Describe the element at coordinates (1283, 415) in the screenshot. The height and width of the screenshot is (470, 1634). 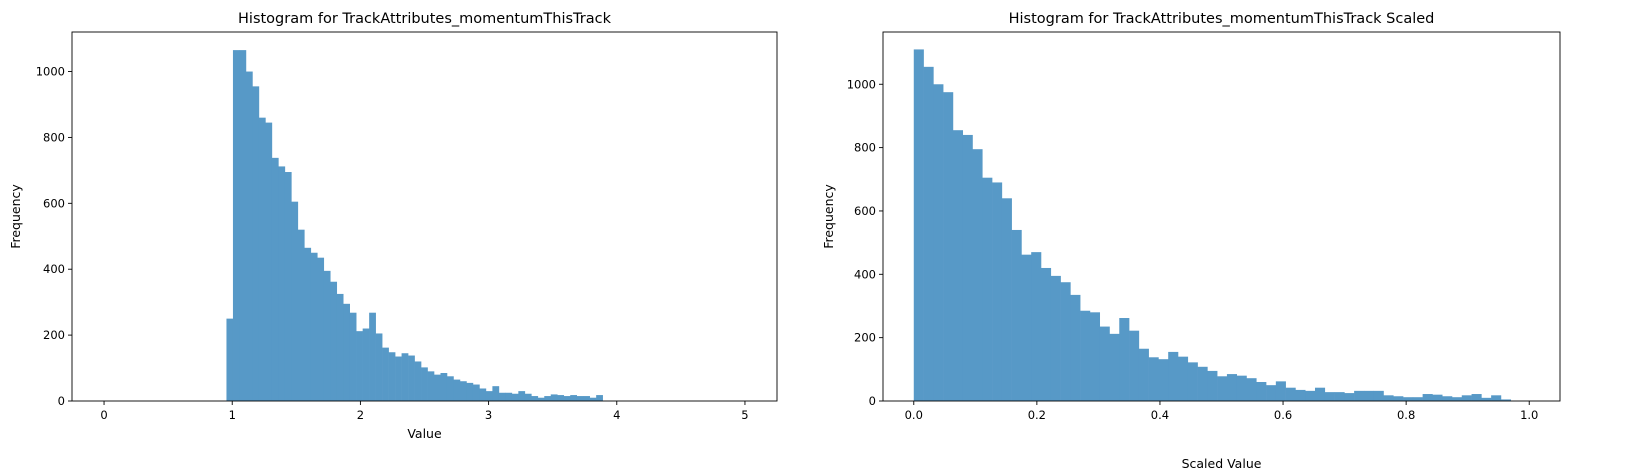
I see `right-x-tick-label: 0.6` at that location.